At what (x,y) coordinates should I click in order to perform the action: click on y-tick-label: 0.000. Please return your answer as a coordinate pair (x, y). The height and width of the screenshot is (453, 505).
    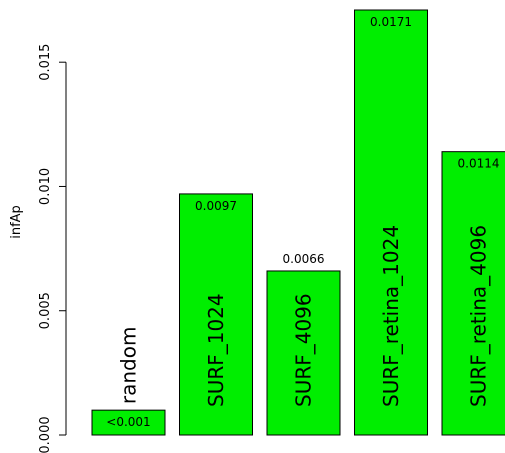
    Looking at the image, I should click on (45, 434).